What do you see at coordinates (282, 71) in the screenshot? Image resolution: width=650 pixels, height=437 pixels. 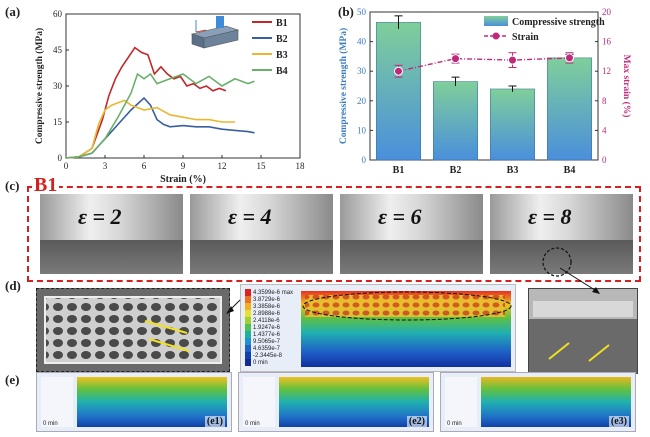 I see `legend-label-b4: B4` at bounding box center [282, 71].